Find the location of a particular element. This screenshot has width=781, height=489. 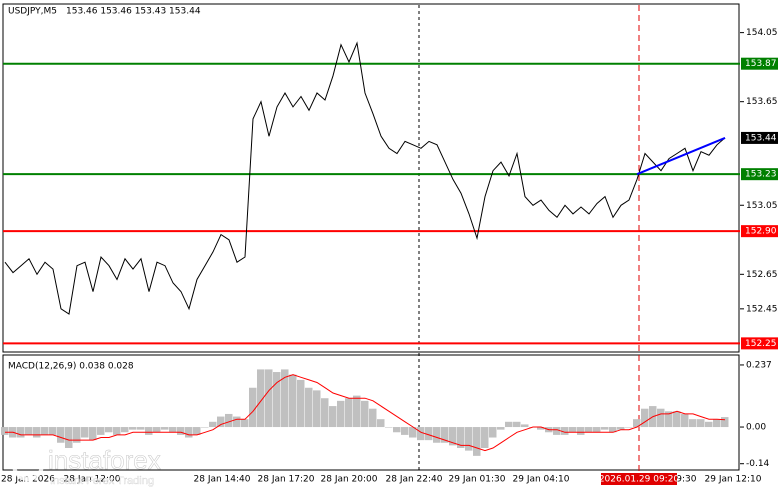

ohlc: 153.46 153.46 153.43 153.44 is located at coordinates (133, 12).